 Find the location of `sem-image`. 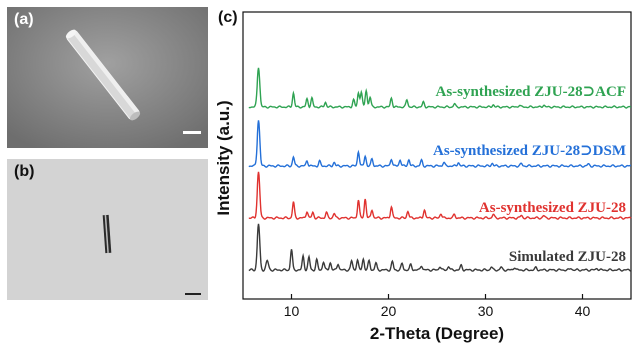

sem-image is located at coordinates (107, 77).